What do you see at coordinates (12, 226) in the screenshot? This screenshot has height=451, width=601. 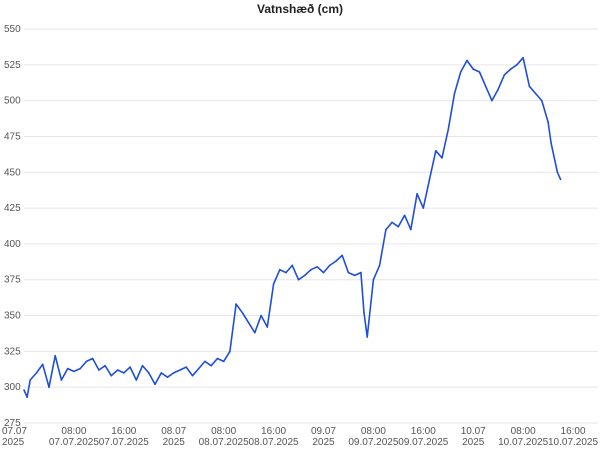 I see `y-axis-ticks: 275 300 325 350 375 400 425 450 475 500 525 550` at bounding box center [12, 226].